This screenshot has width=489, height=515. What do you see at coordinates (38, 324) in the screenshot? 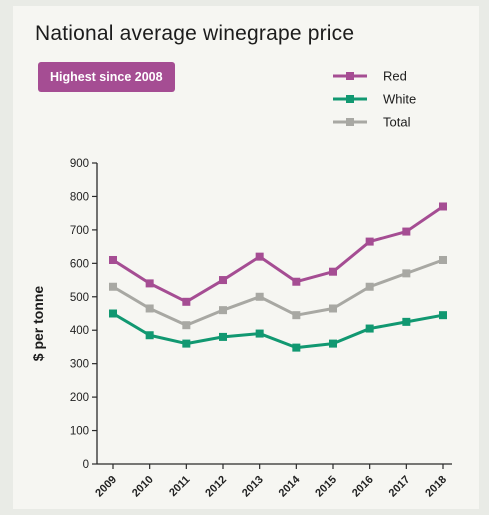
I see `y-axis-title: $ per tonne` at bounding box center [38, 324].